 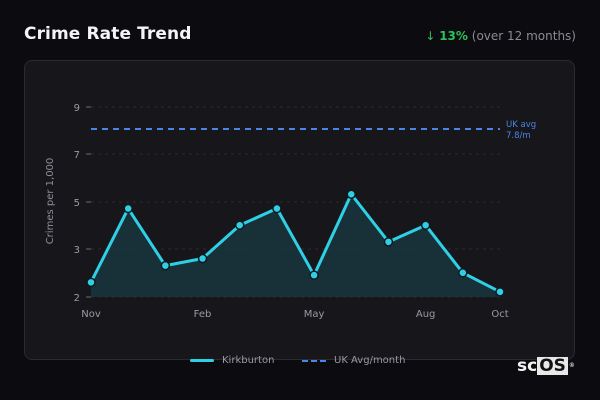 What do you see at coordinates (527, 366) in the screenshot?
I see `logo-sc: sc` at bounding box center [527, 366].